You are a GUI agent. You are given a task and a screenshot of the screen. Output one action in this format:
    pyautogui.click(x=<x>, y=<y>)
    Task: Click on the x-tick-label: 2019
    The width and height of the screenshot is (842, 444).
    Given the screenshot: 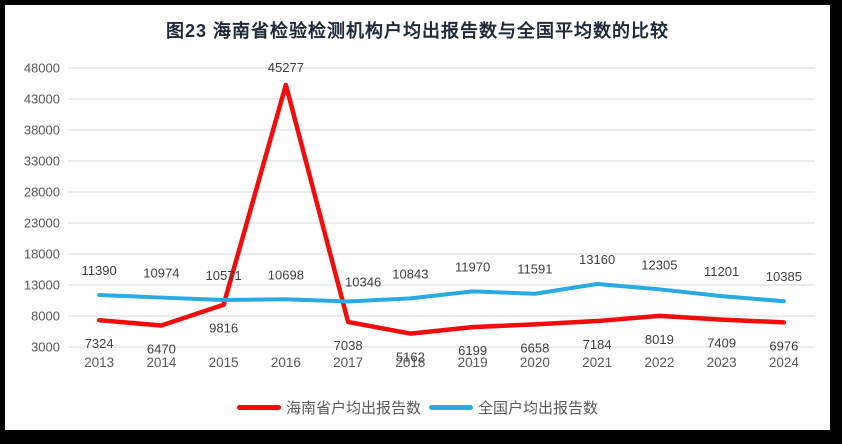 What is the action you would take?
    pyautogui.click(x=473, y=362)
    